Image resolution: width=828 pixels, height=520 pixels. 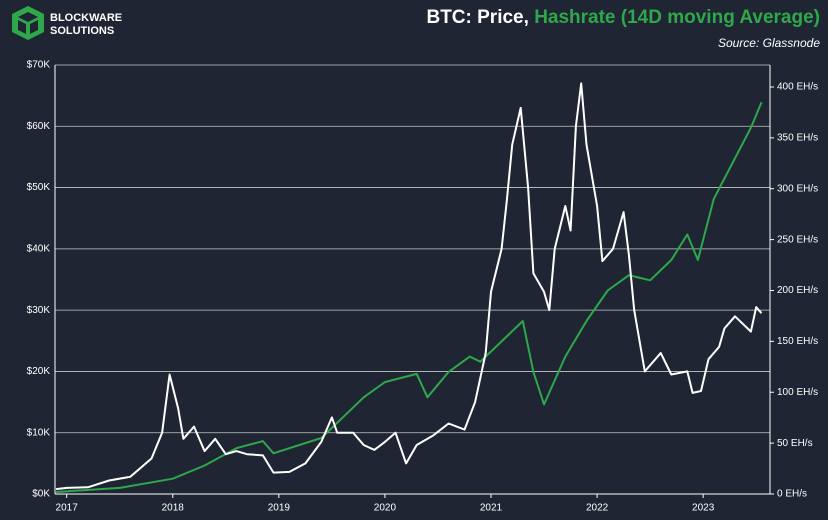 What do you see at coordinates (279, 508) in the screenshot?
I see `x-tick-label: 2019` at bounding box center [279, 508].